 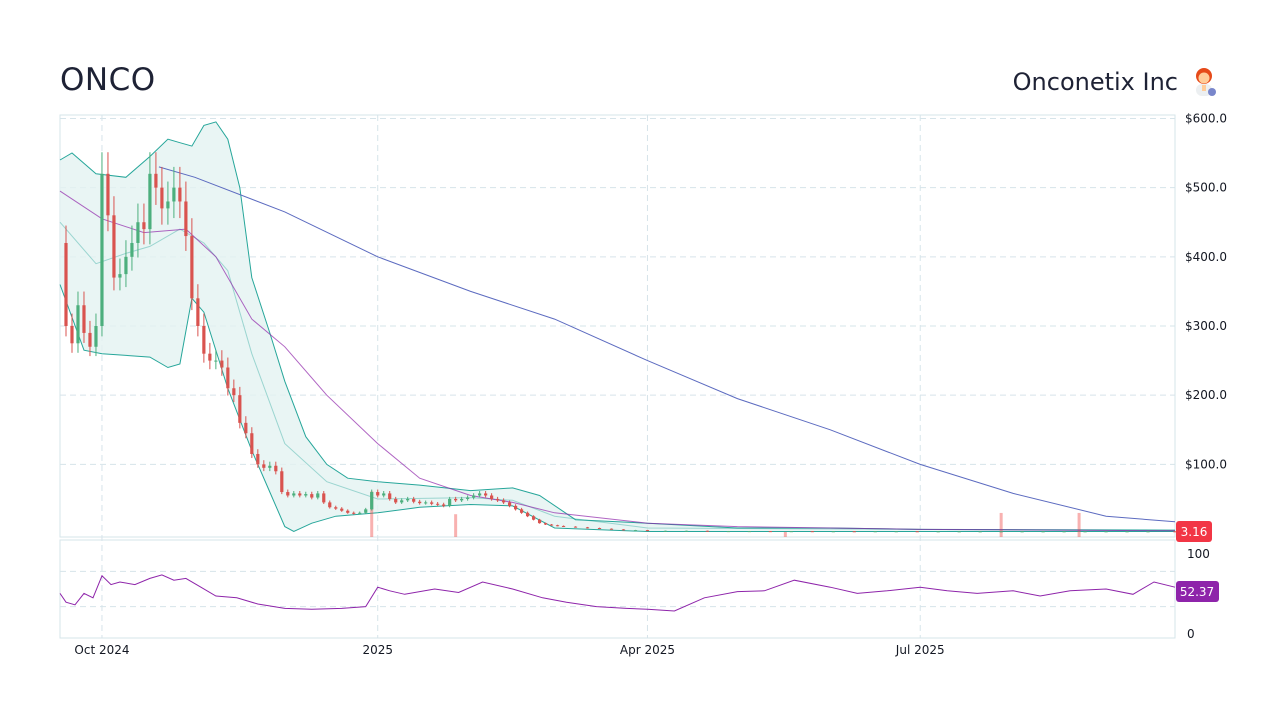 What do you see at coordinates (617, 593) in the screenshot?
I see `rsi-panel` at bounding box center [617, 593].